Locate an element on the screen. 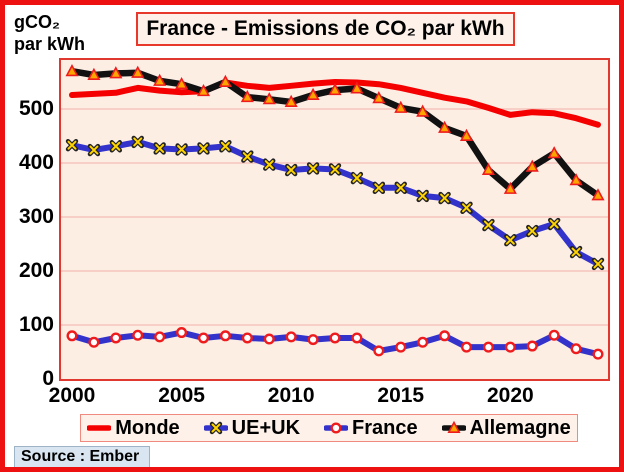 The width and height of the screenshot is (624, 472). y-tick-label: 500 is located at coordinates (36, 108).